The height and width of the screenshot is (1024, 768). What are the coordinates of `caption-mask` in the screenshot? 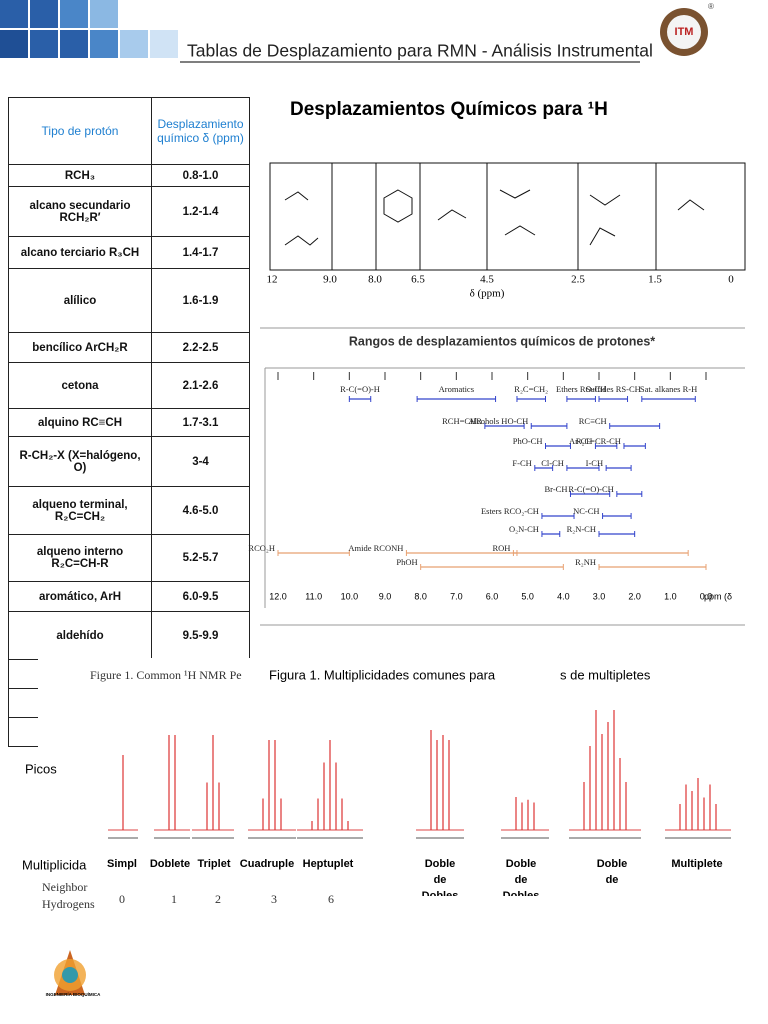 It's located at (402, 675).